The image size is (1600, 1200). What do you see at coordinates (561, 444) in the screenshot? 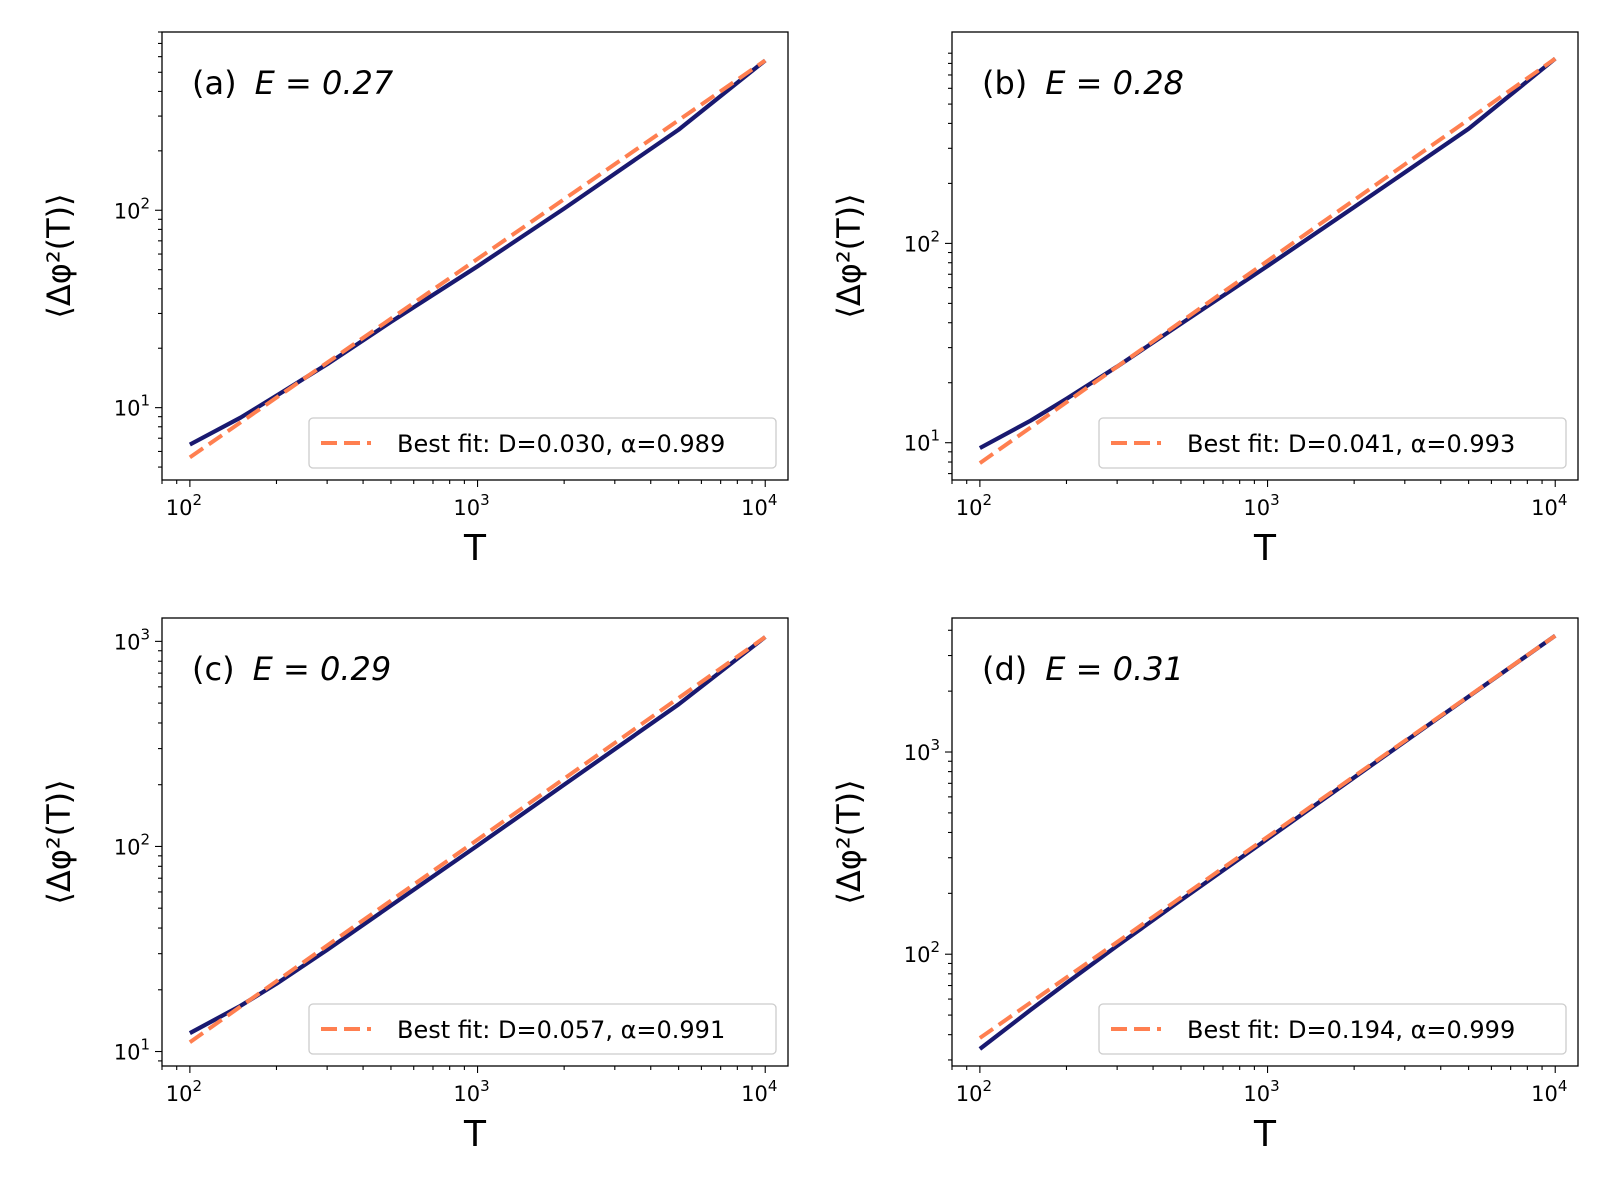
I see `legend-label: Best fit: D=0.030, α=0.989` at bounding box center [561, 444].